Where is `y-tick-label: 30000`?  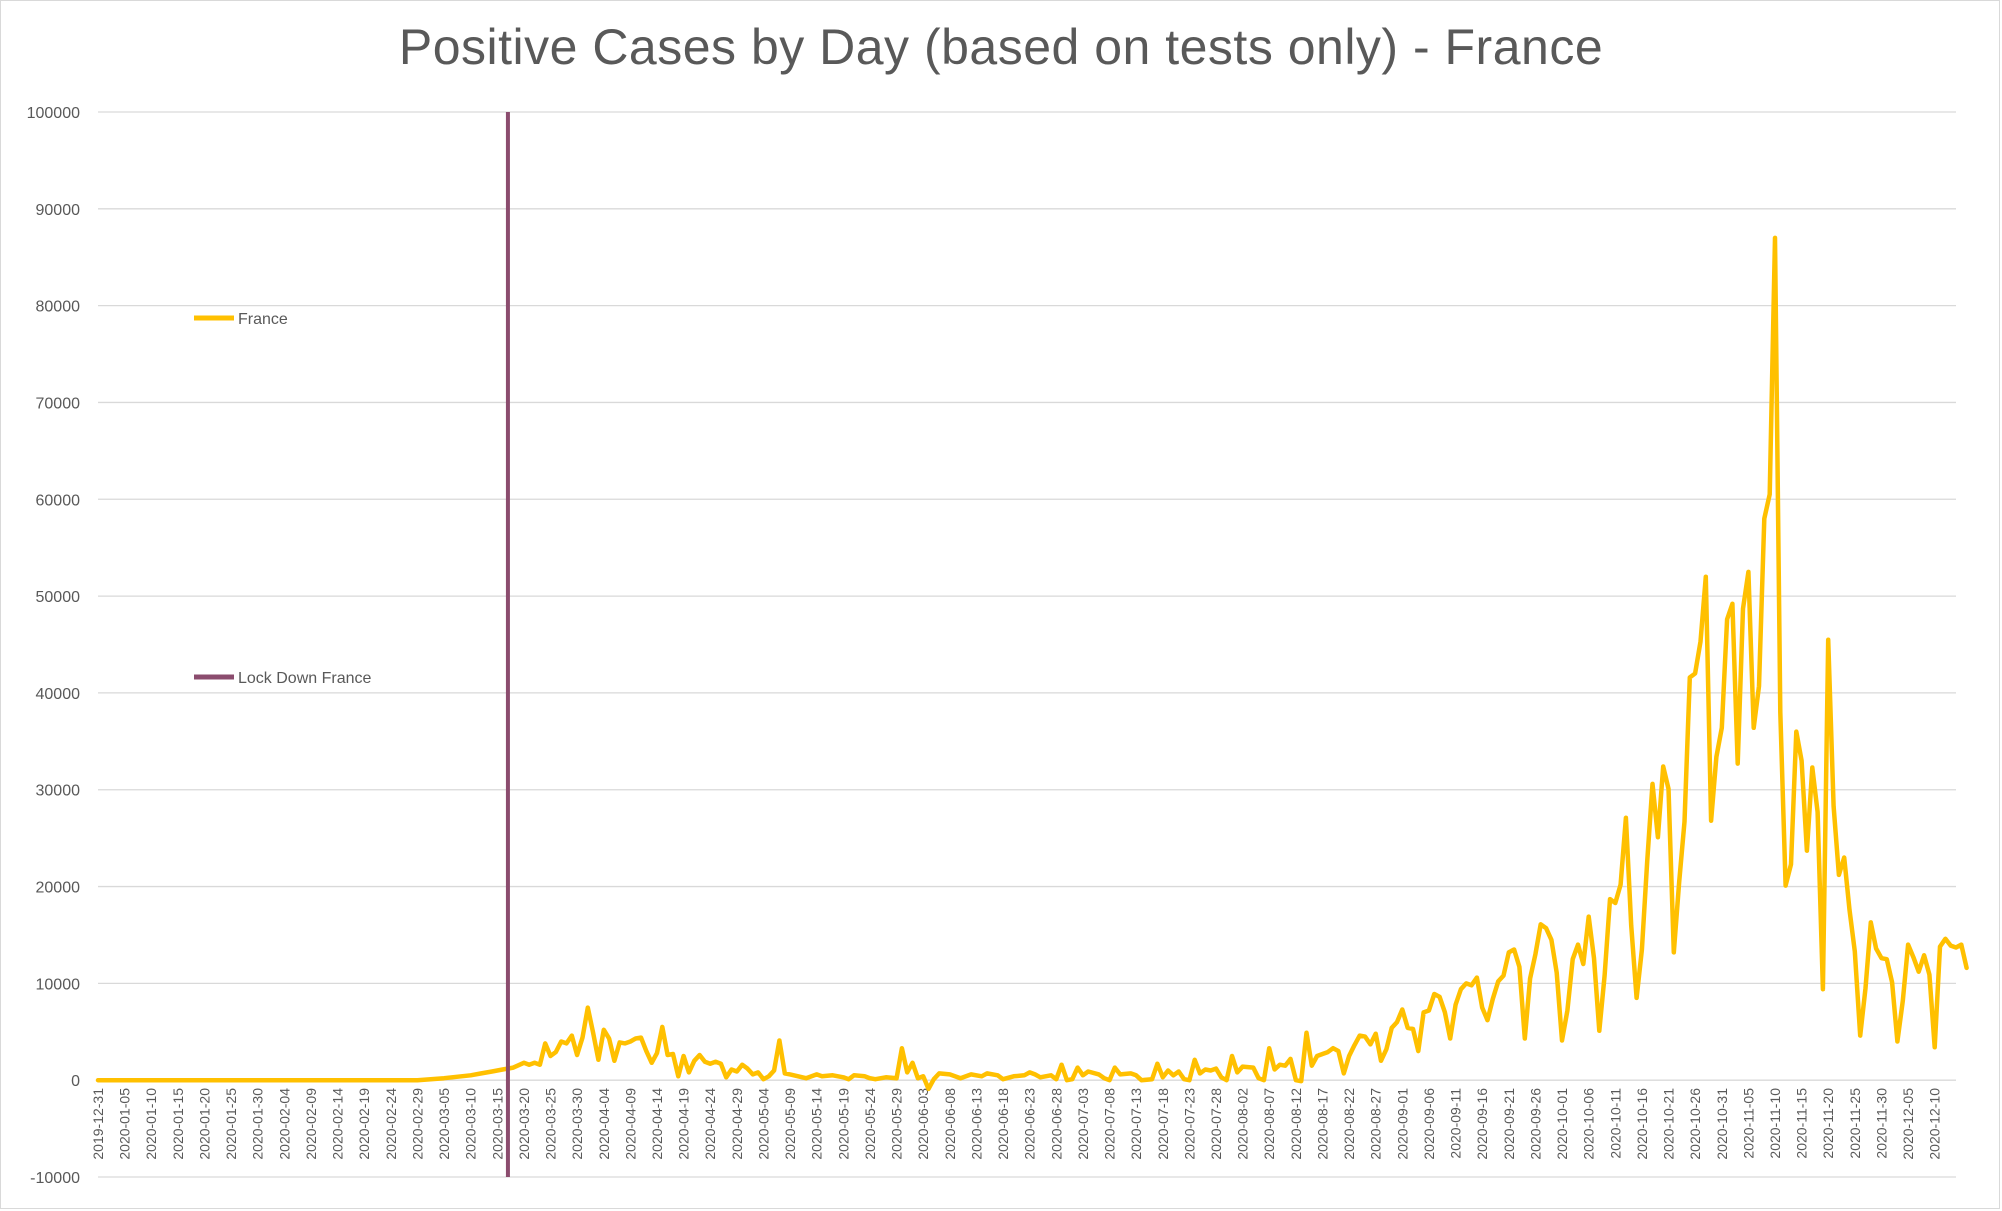 y-tick-label: 30000 is located at coordinates (58, 791).